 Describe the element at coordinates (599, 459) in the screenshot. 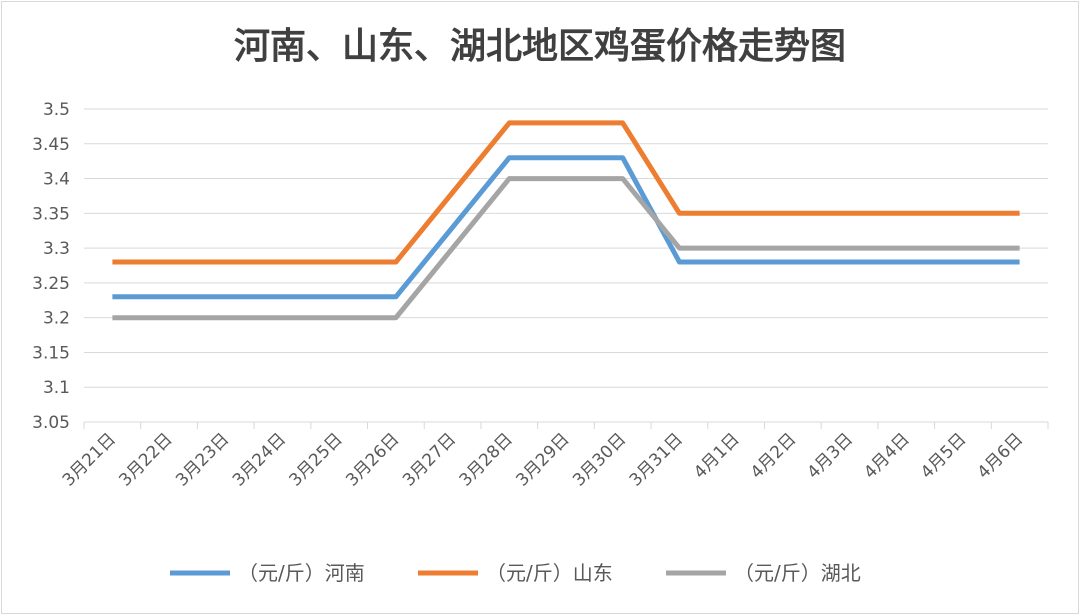

I see `x-tick-label: 3月30日` at that location.